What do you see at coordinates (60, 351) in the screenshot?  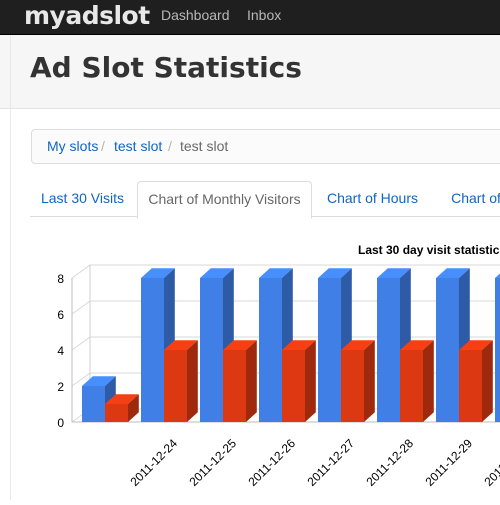 I see `y-tick-label: 4` at bounding box center [60, 351].